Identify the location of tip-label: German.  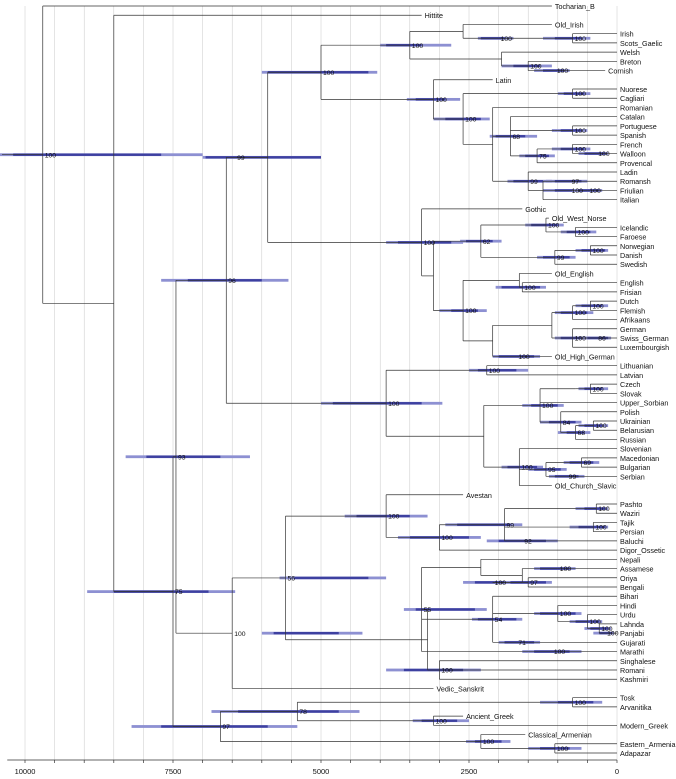
(633, 329).